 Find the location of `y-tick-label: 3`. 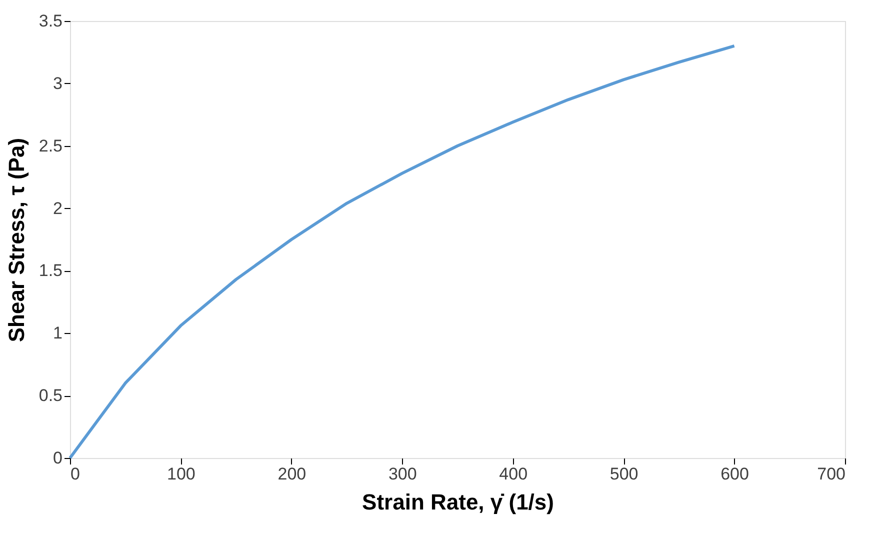

y-tick-label: 3 is located at coordinates (57, 83).